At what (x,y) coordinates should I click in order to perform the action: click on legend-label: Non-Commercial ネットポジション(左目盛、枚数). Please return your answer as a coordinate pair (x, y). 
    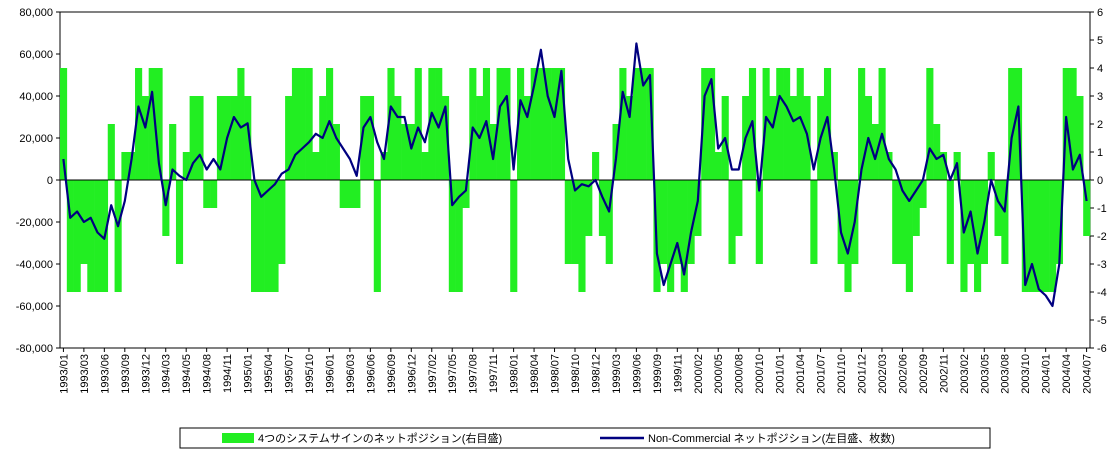
    Looking at the image, I should click on (771, 438).